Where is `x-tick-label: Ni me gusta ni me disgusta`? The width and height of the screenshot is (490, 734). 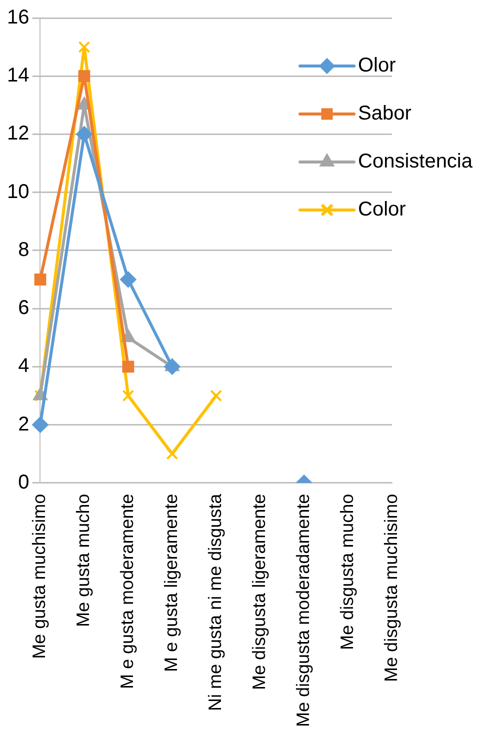
x-tick-label: Ni me gusta ni me disgusta is located at coordinates (215, 601).